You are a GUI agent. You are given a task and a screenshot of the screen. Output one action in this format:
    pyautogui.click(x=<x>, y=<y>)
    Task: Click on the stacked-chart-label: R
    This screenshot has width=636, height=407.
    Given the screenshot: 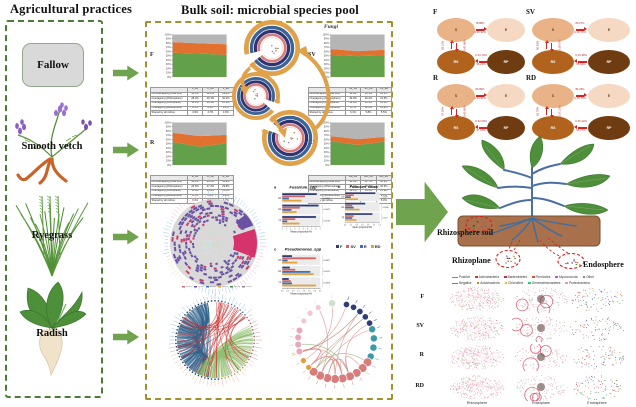 What is the action you would take?
    pyautogui.click(x=152, y=143)
    